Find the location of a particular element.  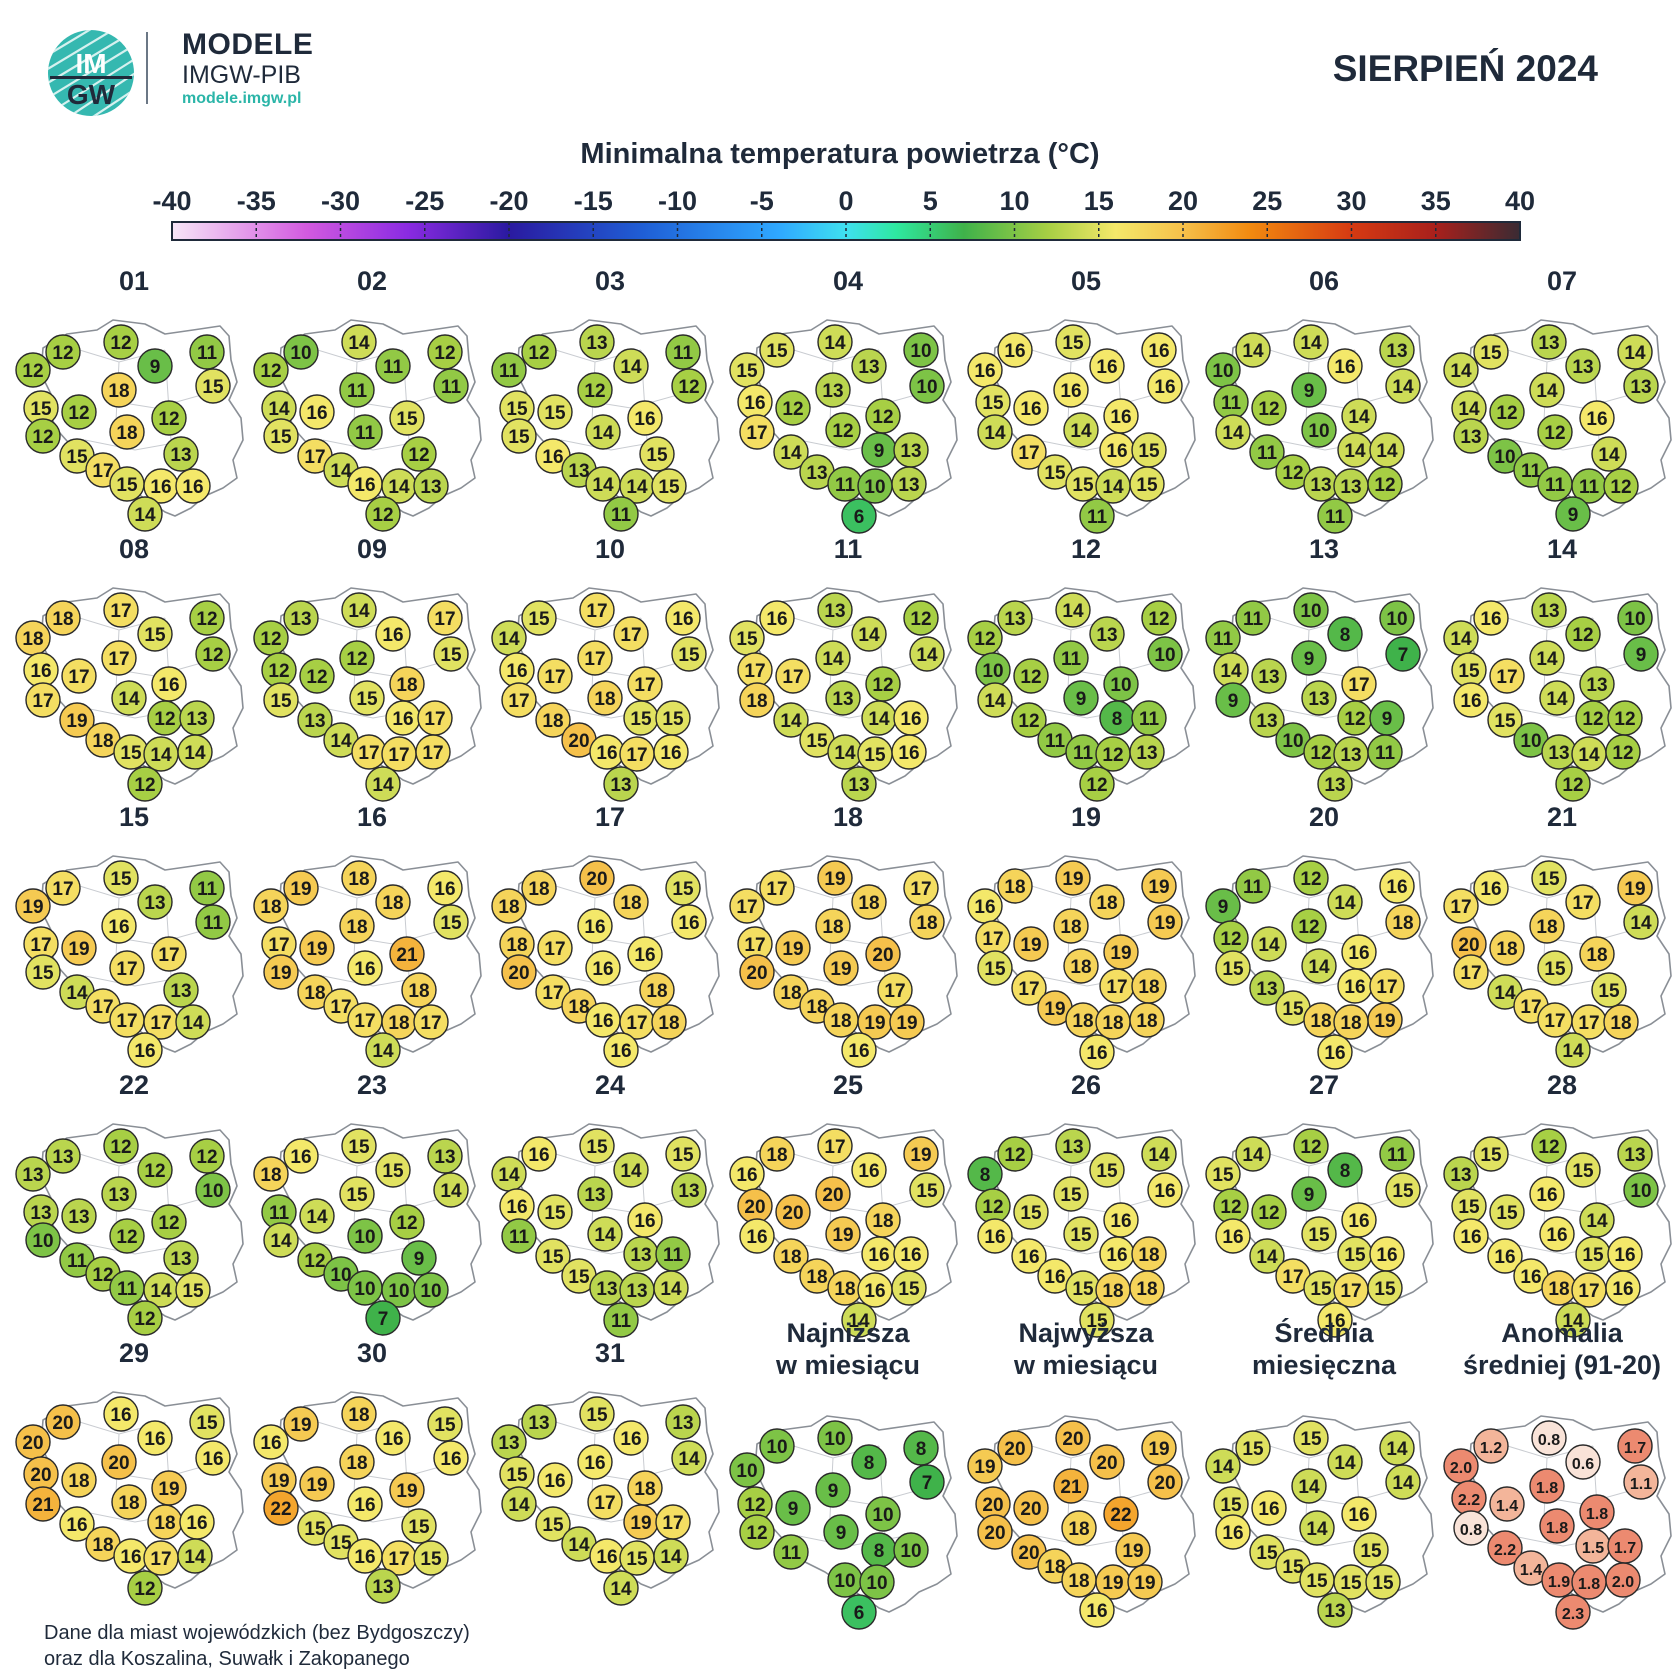

brand-url: modele.imgw.pl is located at coordinates (242, 98).